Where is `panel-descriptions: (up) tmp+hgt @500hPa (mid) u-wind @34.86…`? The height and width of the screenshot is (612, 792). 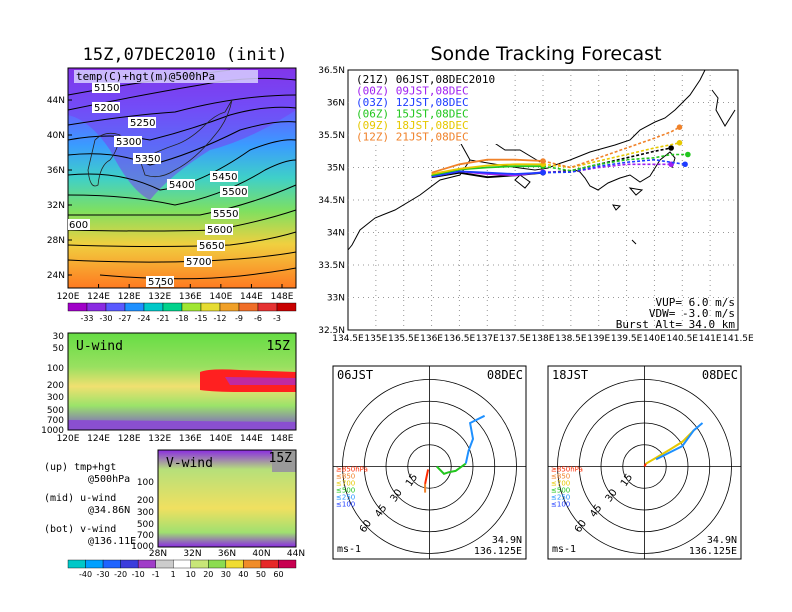
panel-descriptions: (up) tmp+hgt @500hPa (mid) u-wind @34.86… is located at coordinates (90, 504).